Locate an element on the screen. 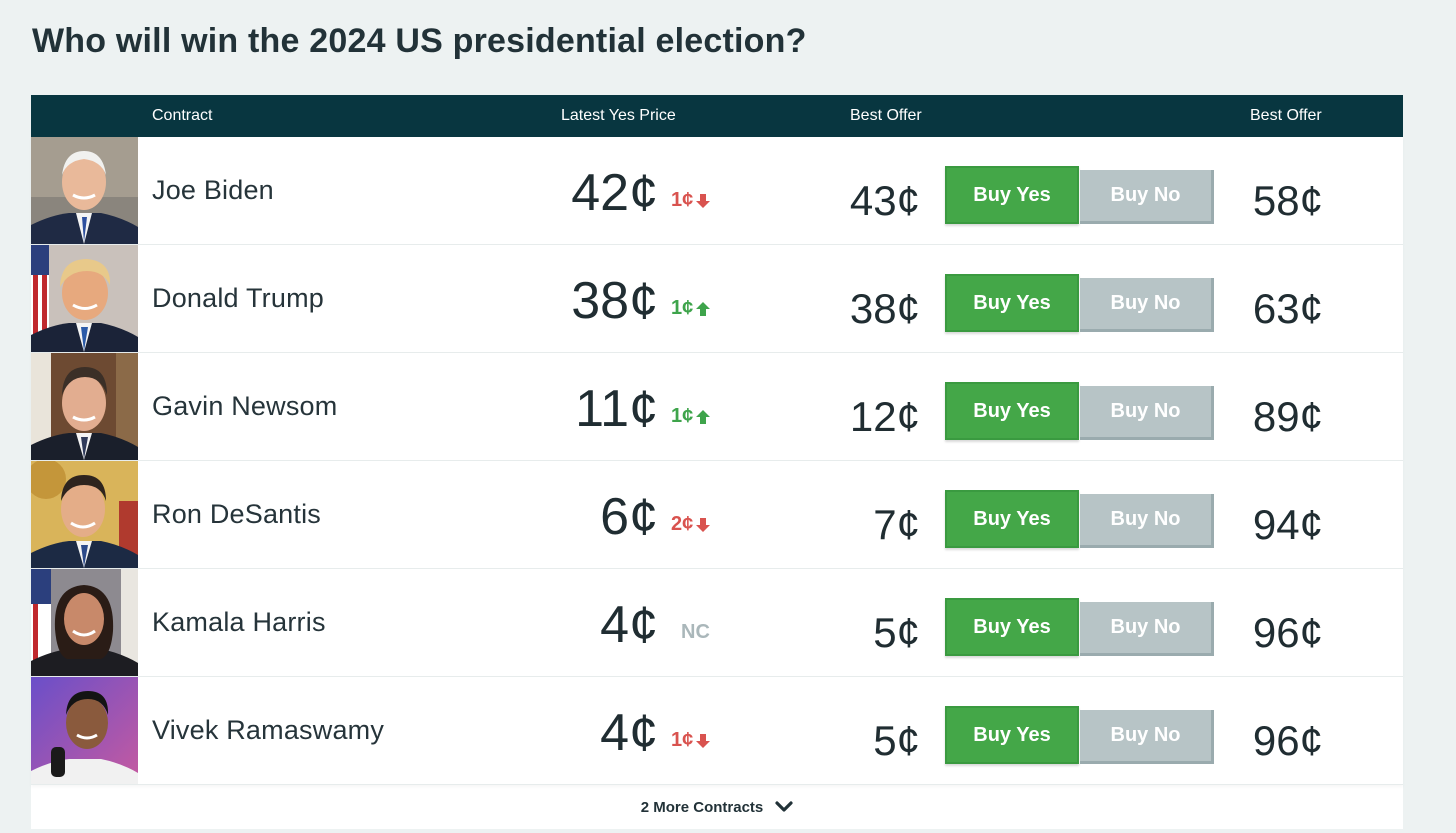  best-offer-no: 89¢ is located at coordinates (1287, 416).